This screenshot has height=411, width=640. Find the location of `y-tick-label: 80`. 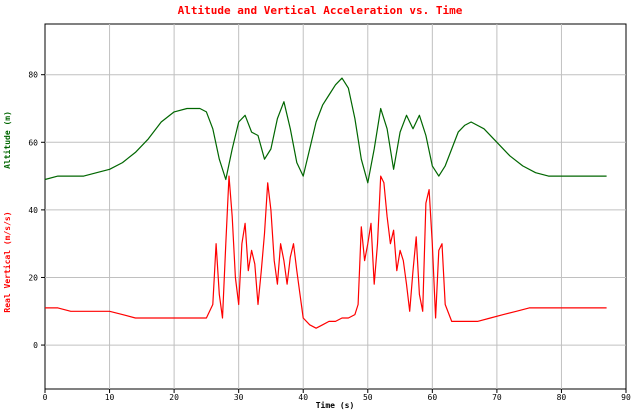

y-tick-label: 80 is located at coordinates (33, 75).